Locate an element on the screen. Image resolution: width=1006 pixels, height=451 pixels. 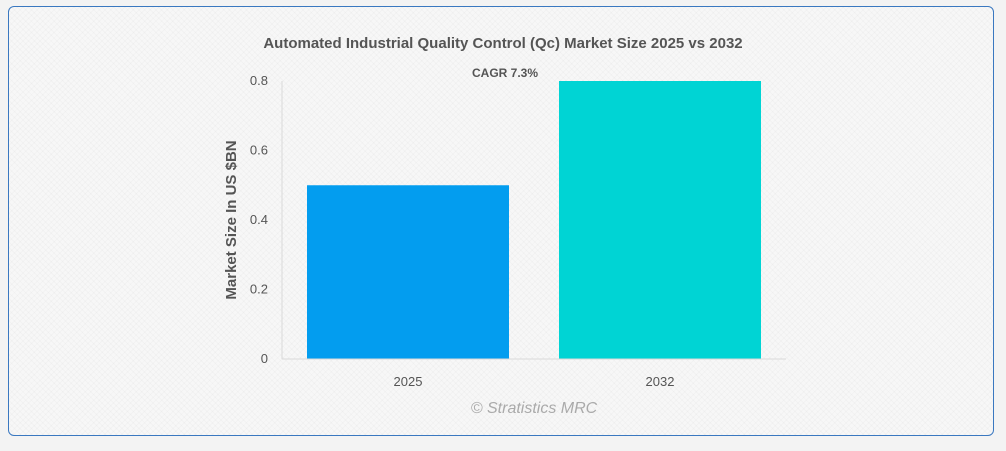
y-tick-label: 0.4 is located at coordinates (259, 219).